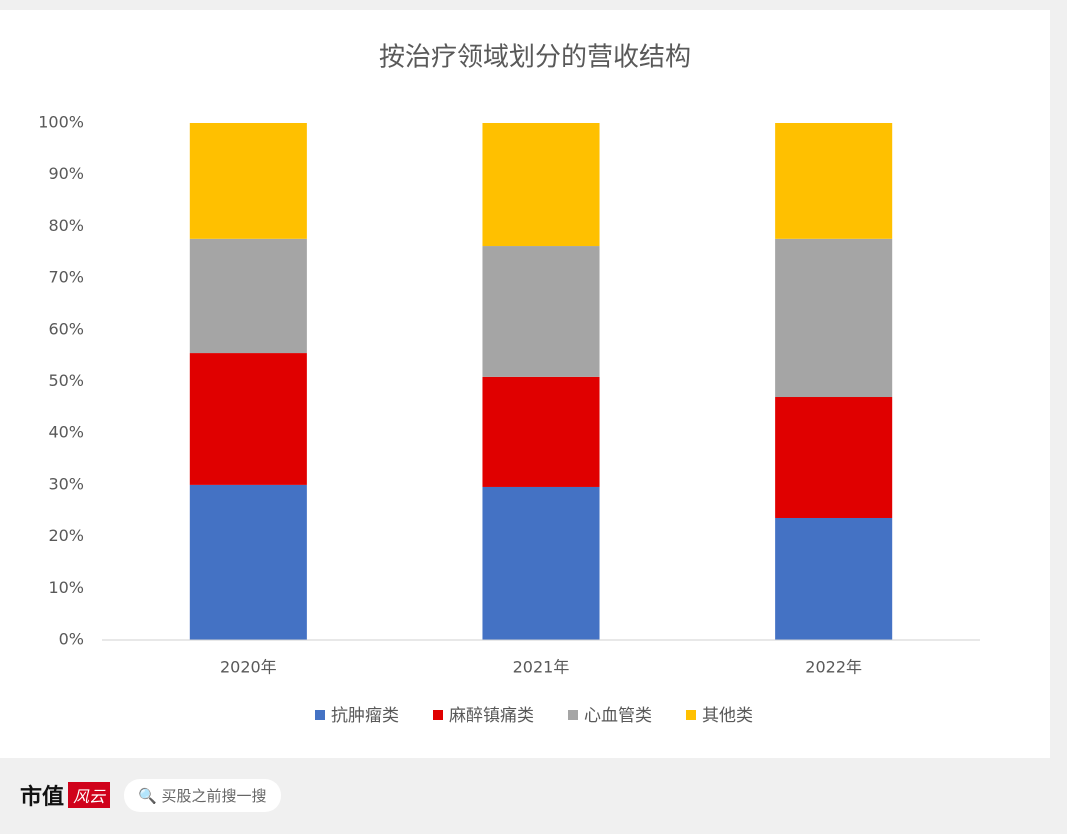  I want to click on y-tick-label: 80%, so click(66, 225).